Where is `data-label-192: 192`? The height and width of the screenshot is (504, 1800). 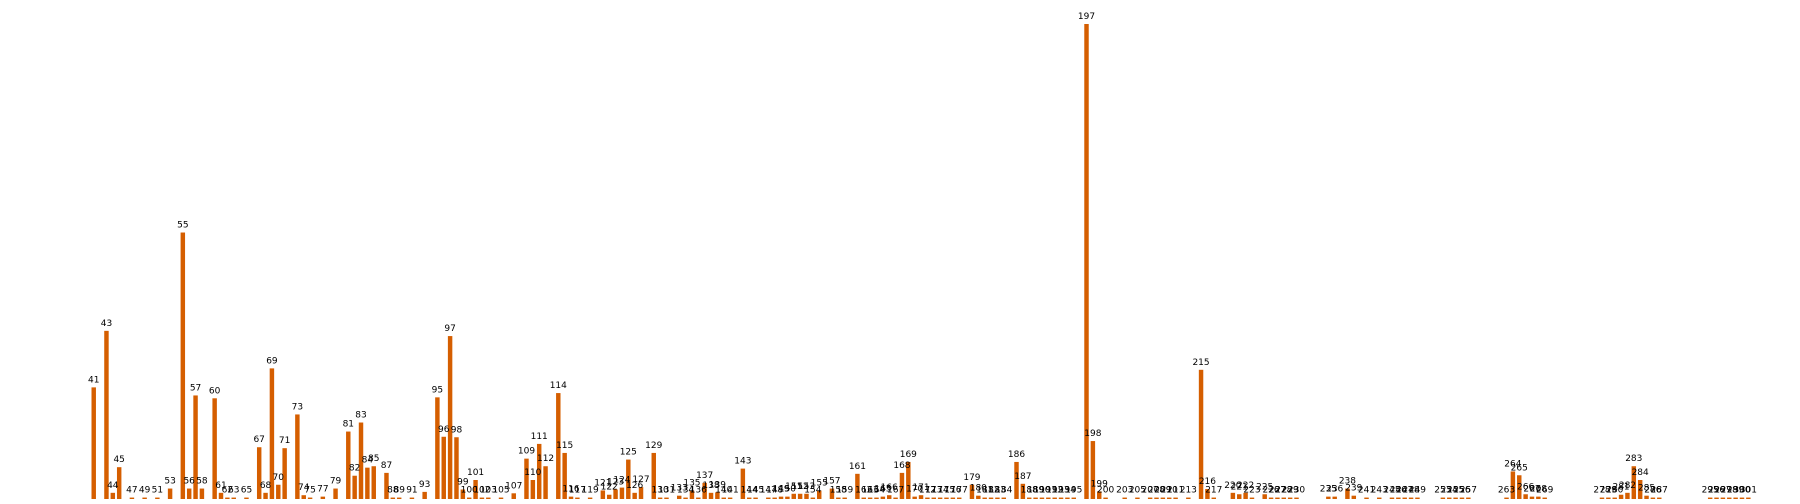
data-label-192: 192 is located at coordinates (1054, 491).